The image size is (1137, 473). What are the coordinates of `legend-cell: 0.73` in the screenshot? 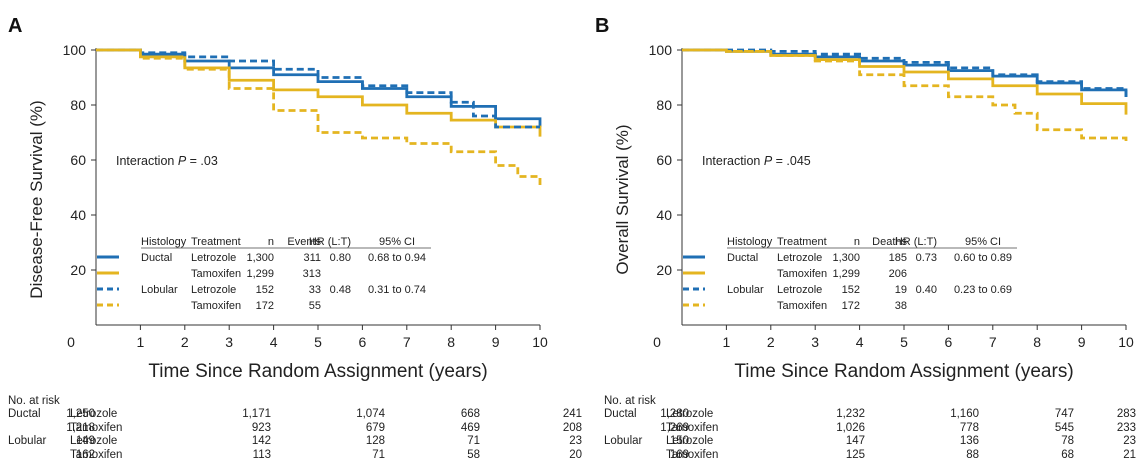 It's located at (926, 258).